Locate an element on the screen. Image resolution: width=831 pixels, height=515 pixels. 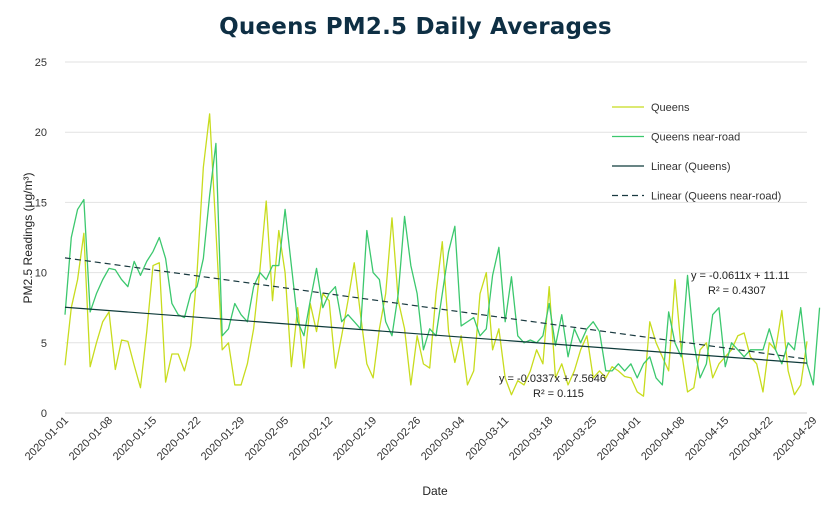
x-tick-label: 2020-03-04 is located at coordinates (443, 439).